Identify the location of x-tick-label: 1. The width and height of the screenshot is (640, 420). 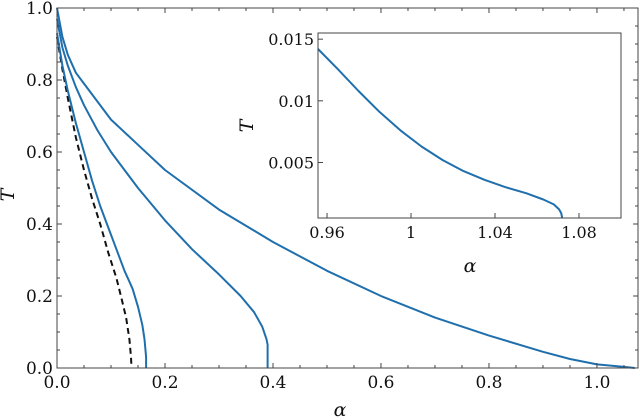
(411, 232).